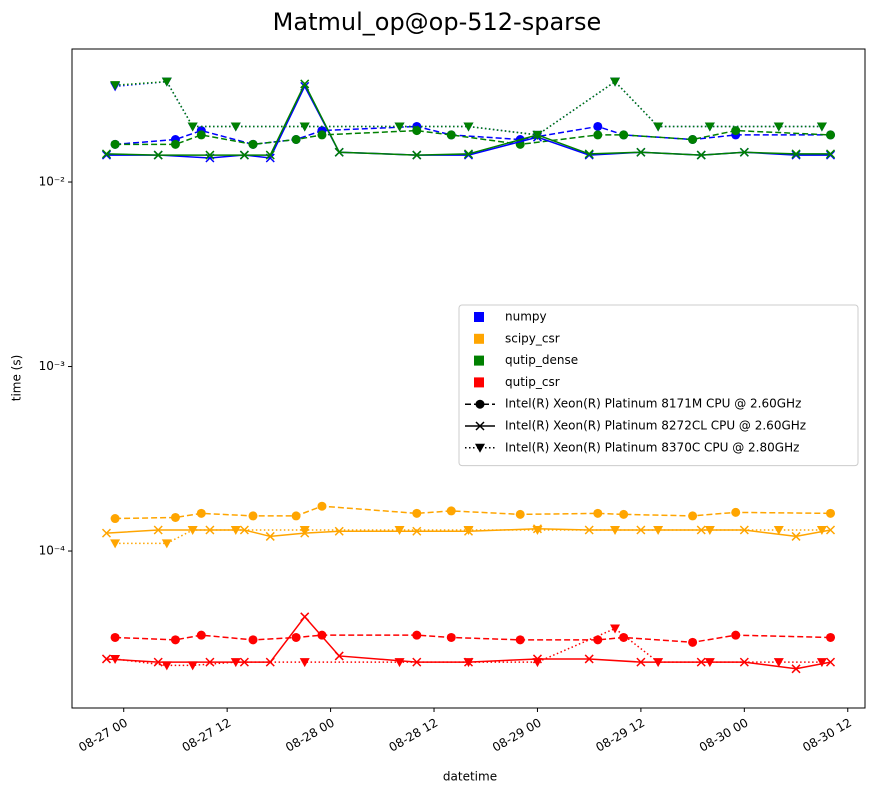  Describe the element at coordinates (52, 366) in the screenshot. I see `y-tick-label: 10⁻³` at that location.